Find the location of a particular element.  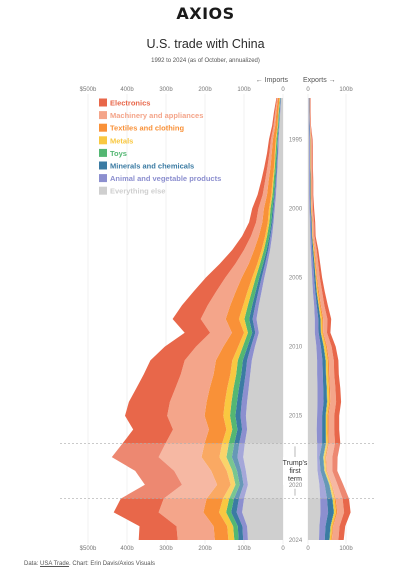

legend-label-machinery-and-appliances: Machinery and appliances is located at coordinates (156, 115).